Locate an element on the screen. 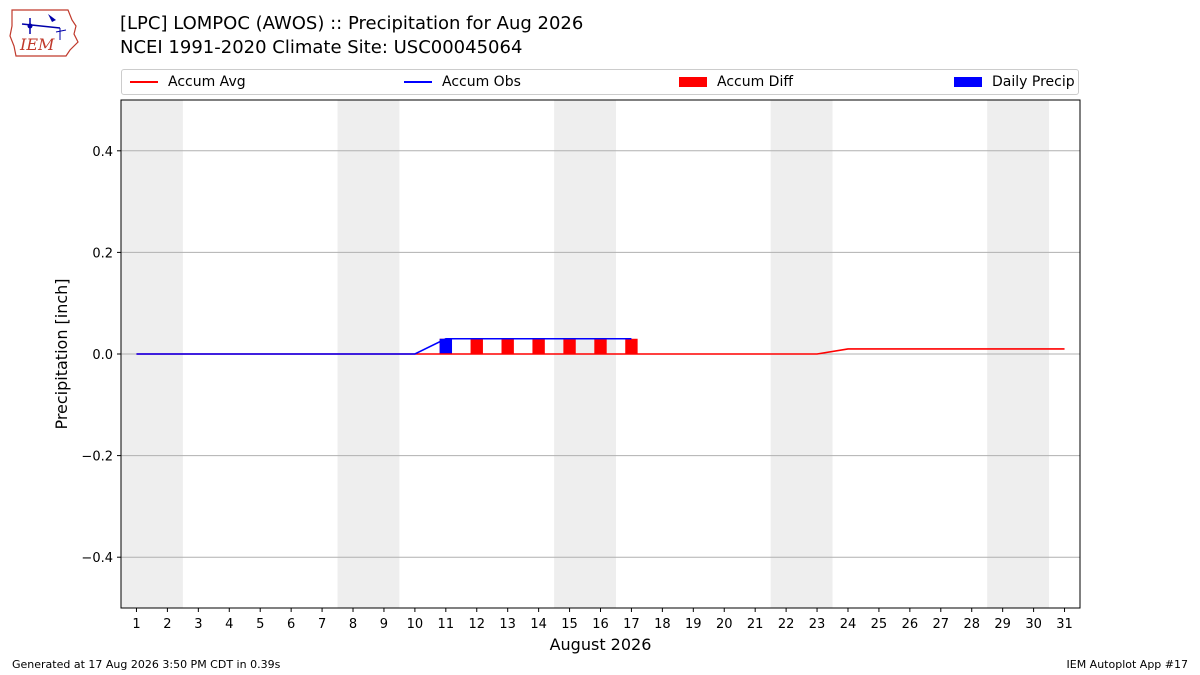 Image resolution: width=1200 pixels, height=675 pixels. x-tick-label: 14 is located at coordinates (538, 624).